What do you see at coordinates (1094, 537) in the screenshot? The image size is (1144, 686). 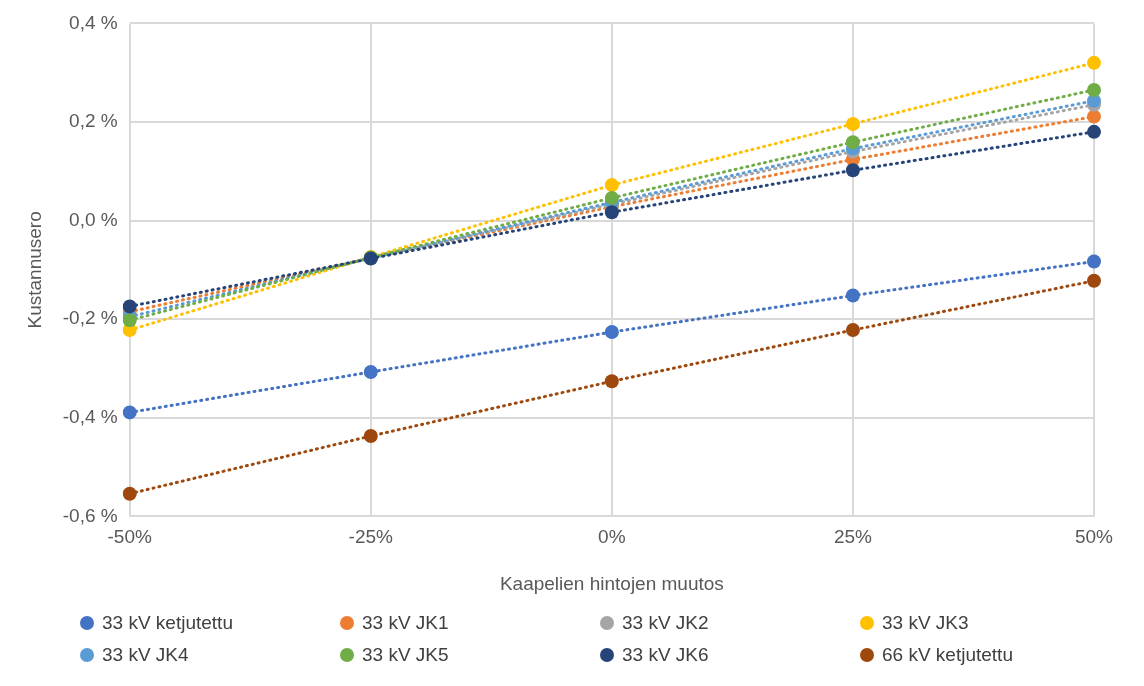 I see `x-tick-label: 50%` at bounding box center [1094, 537].